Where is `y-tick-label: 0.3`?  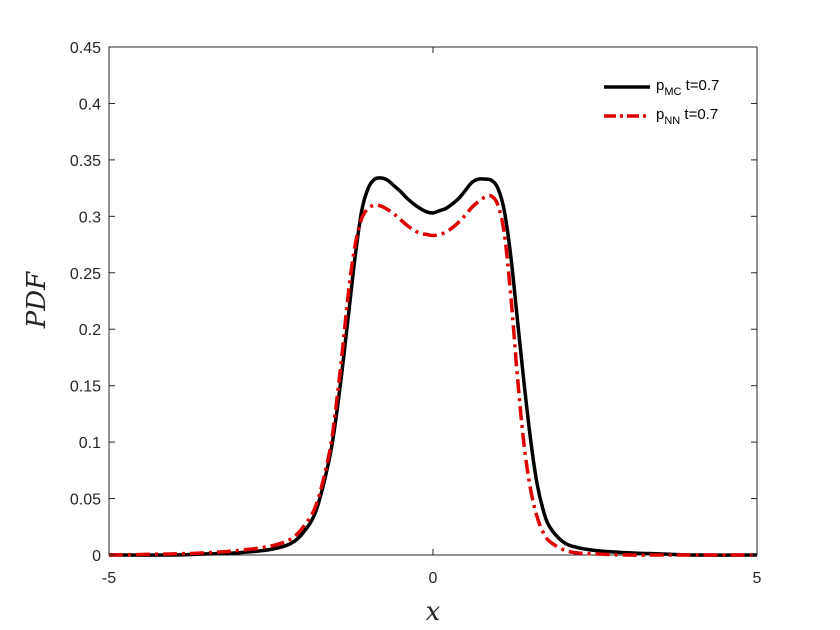
y-tick-label: 0.3 is located at coordinates (90, 217).